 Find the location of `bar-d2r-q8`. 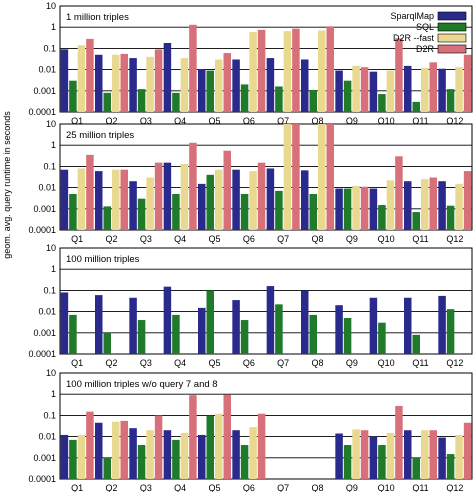

bar-d2r-q8 is located at coordinates (330, 69).